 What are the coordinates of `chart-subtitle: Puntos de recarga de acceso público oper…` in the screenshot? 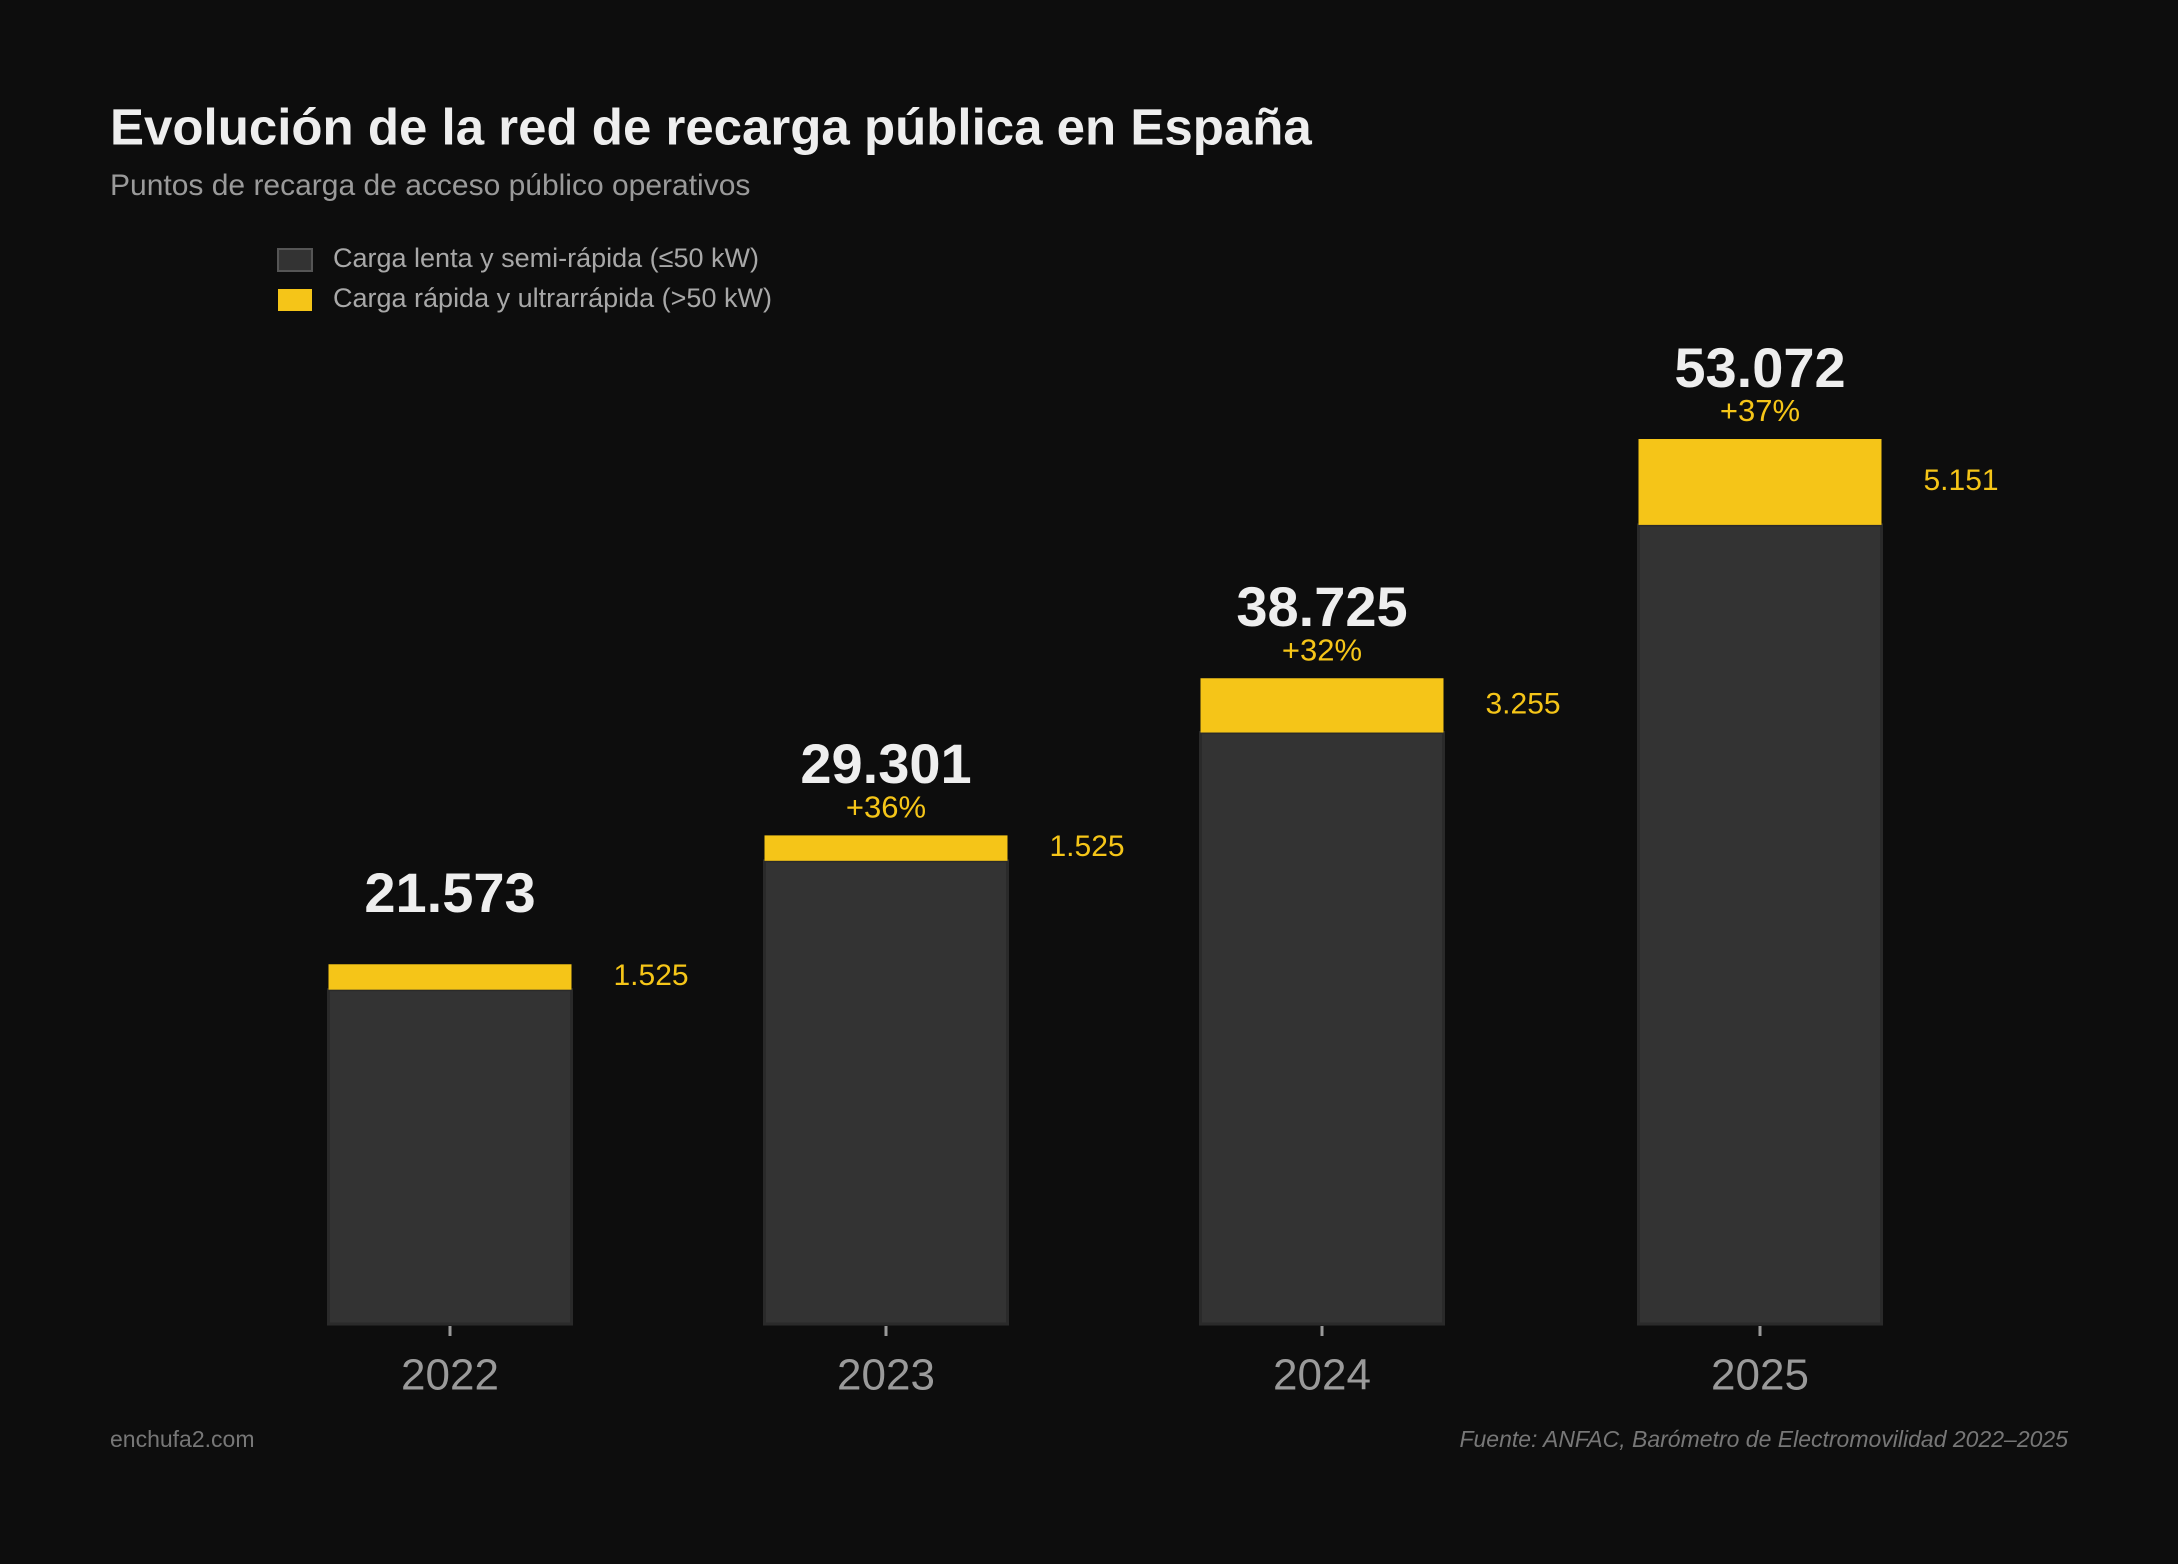 It's located at (430, 185).